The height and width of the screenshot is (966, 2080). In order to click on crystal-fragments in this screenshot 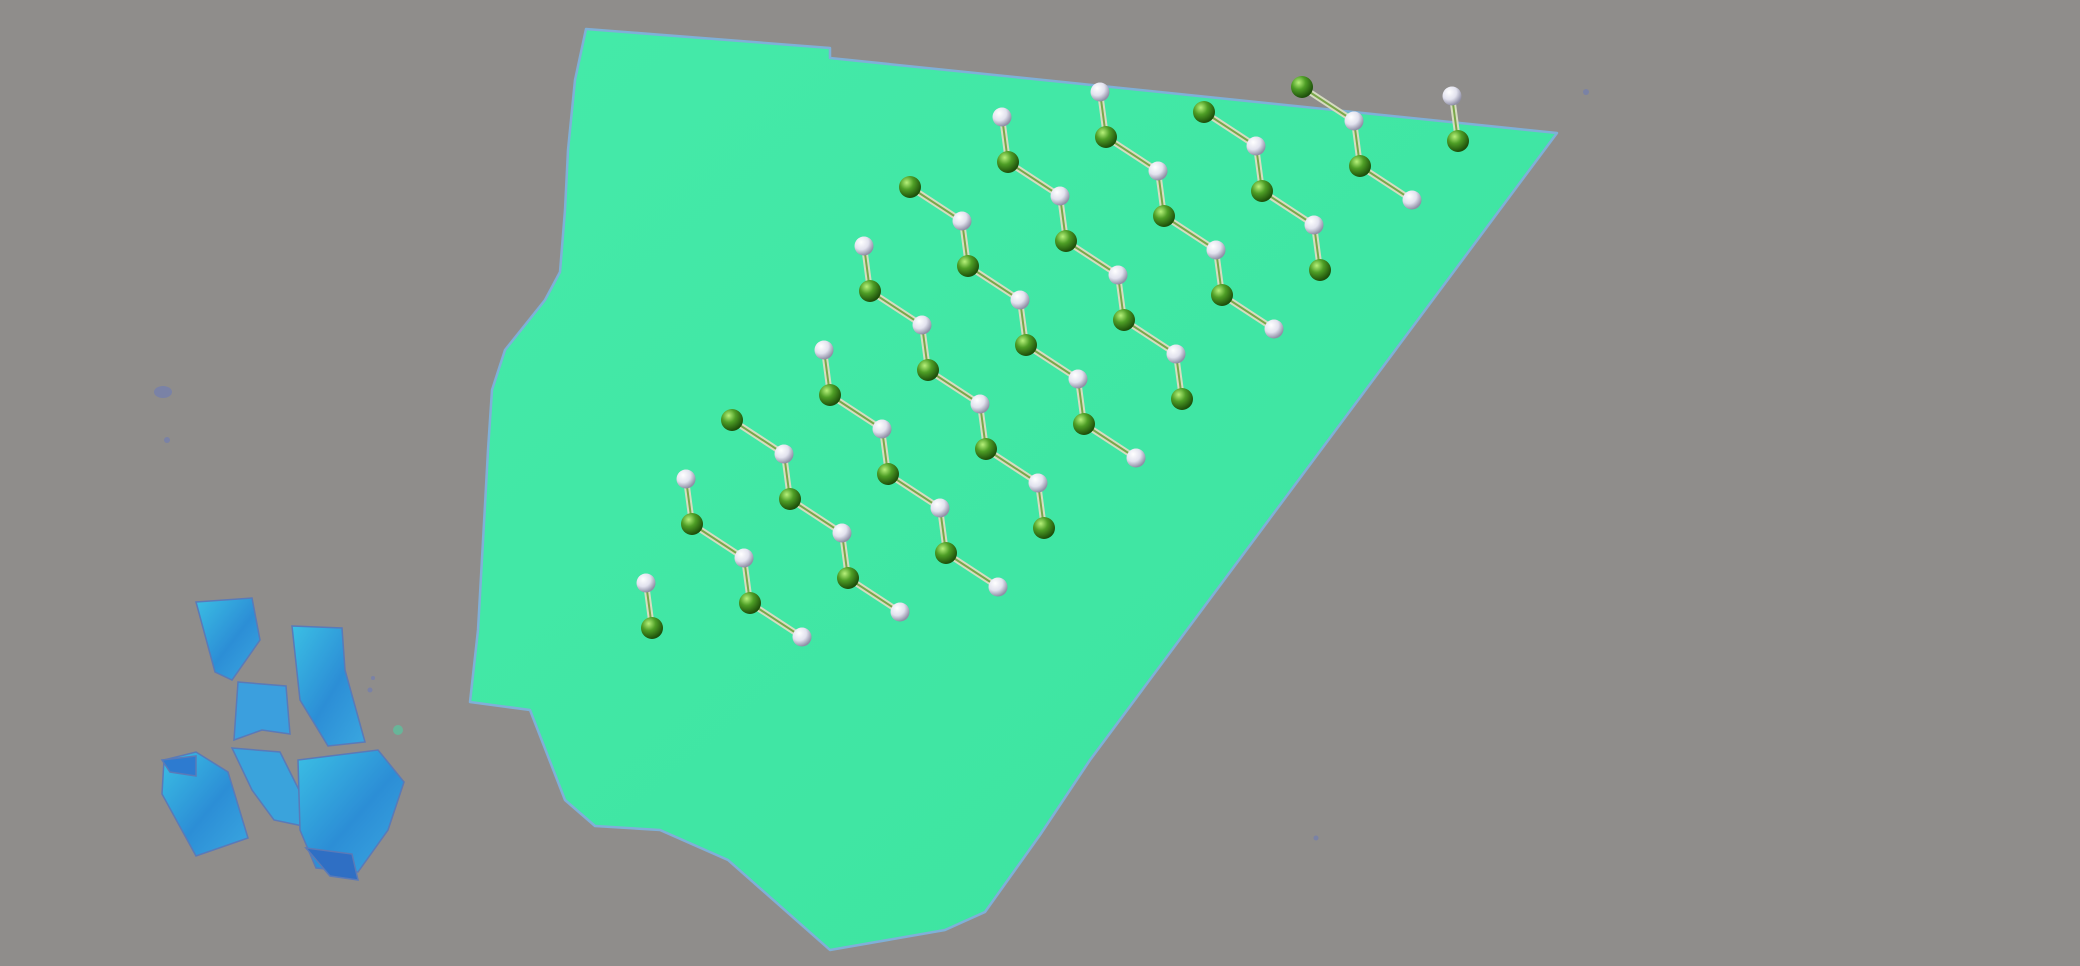, I will do `click(282, 739)`.